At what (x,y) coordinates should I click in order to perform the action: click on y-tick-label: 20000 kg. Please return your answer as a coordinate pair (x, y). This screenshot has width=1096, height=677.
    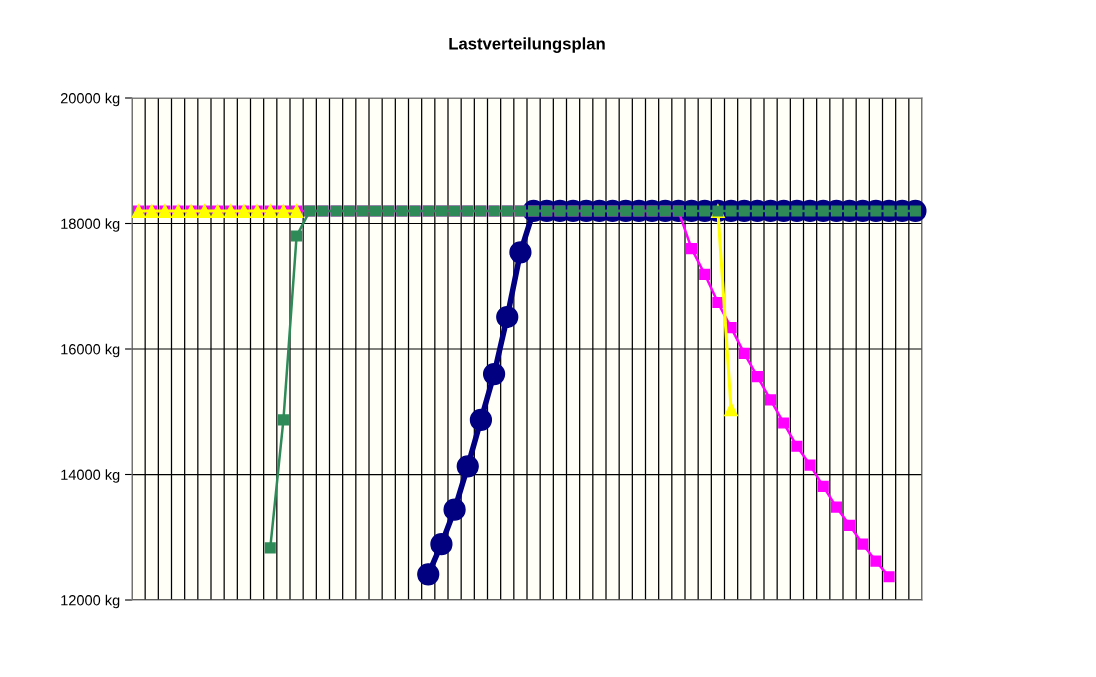
    Looking at the image, I should click on (90, 99).